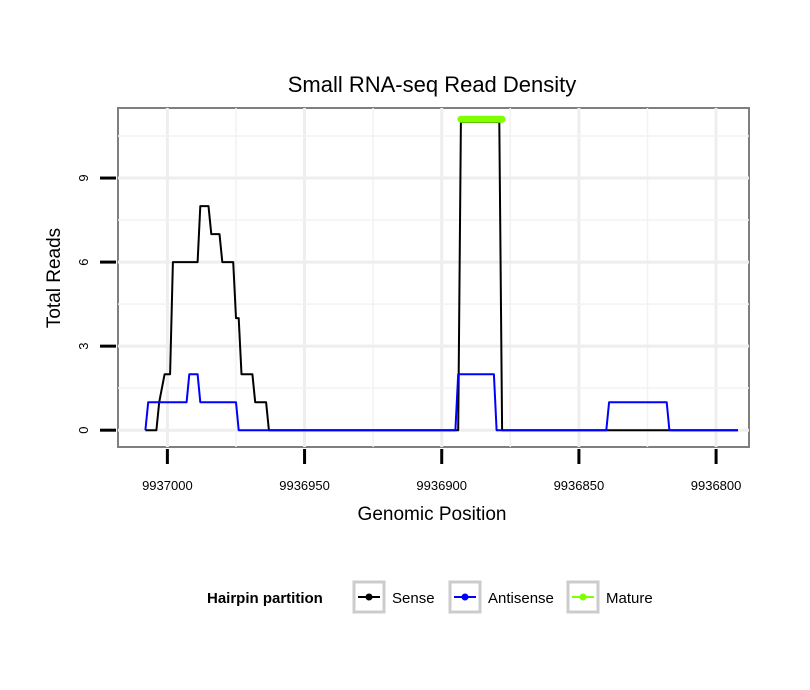 The image size is (810, 690). Describe the element at coordinates (369, 597) in the screenshot. I see `legend-point-sense` at that location.